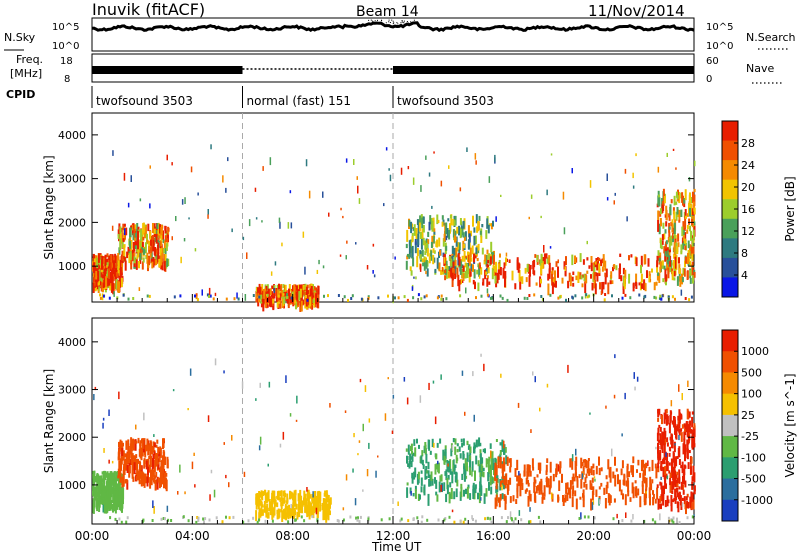  What do you see at coordinates (292, 536) in the screenshot?
I see `x-tick-label: 08:00` at bounding box center [292, 536].